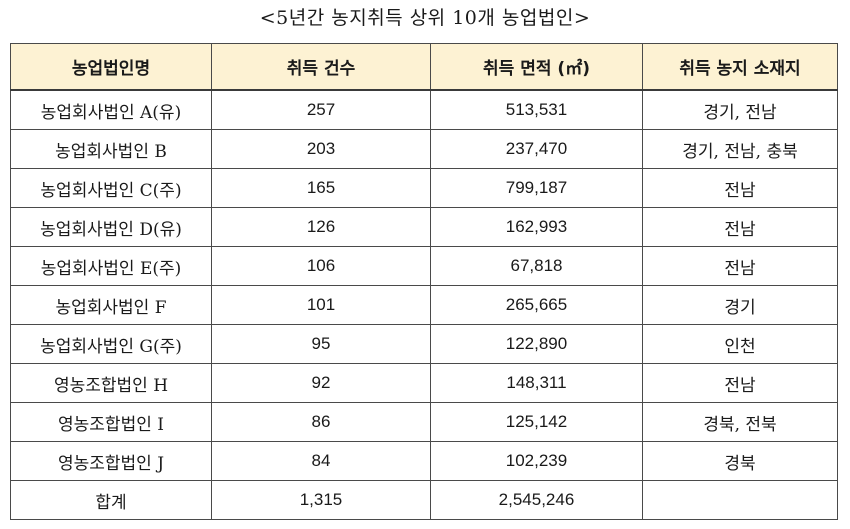 The height and width of the screenshot is (529, 850). I want to click on cell-acquisition-count: 257, so click(321, 109).